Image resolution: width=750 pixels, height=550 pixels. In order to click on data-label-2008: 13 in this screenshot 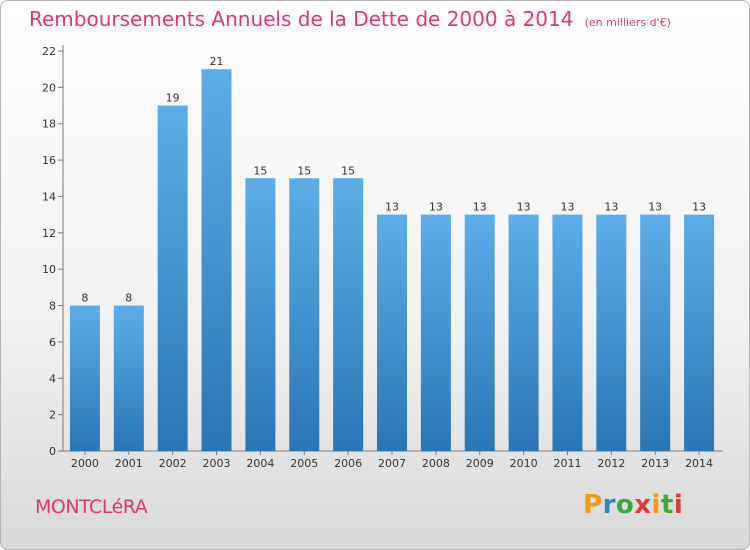, I will do `click(436, 207)`.